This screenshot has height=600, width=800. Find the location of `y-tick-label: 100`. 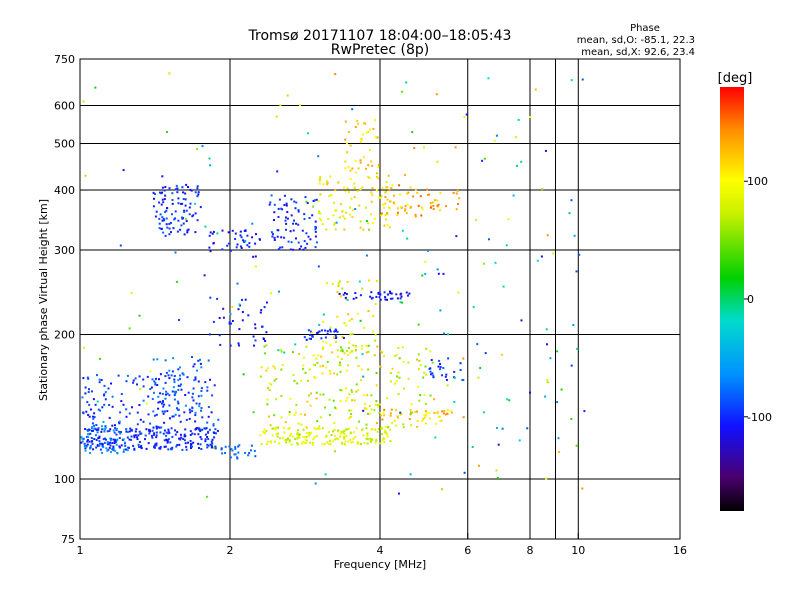

y-tick-label: 100 is located at coordinates (64, 479).